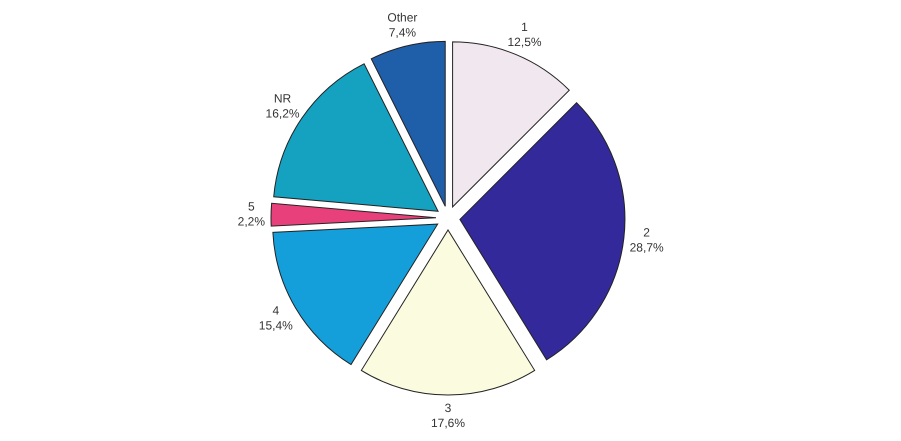  Describe the element at coordinates (402, 18) in the screenshot. I see `slice-label: Other` at that location.